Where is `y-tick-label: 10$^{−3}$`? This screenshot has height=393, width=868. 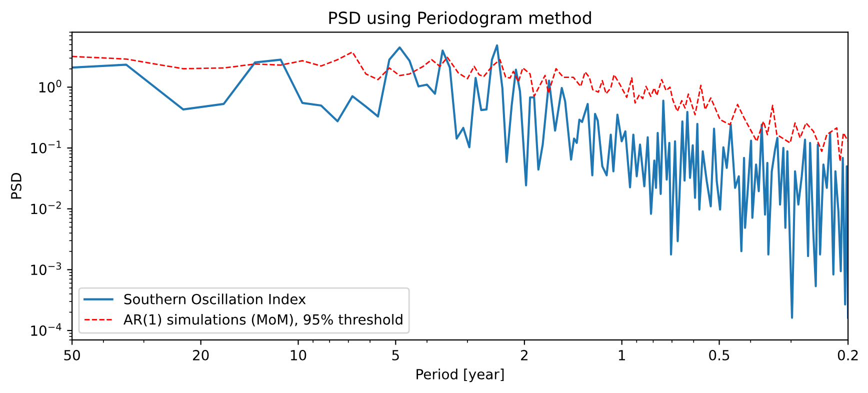 y-tick-label: 10$^{−3}$ is located at coordinates (46, 269).